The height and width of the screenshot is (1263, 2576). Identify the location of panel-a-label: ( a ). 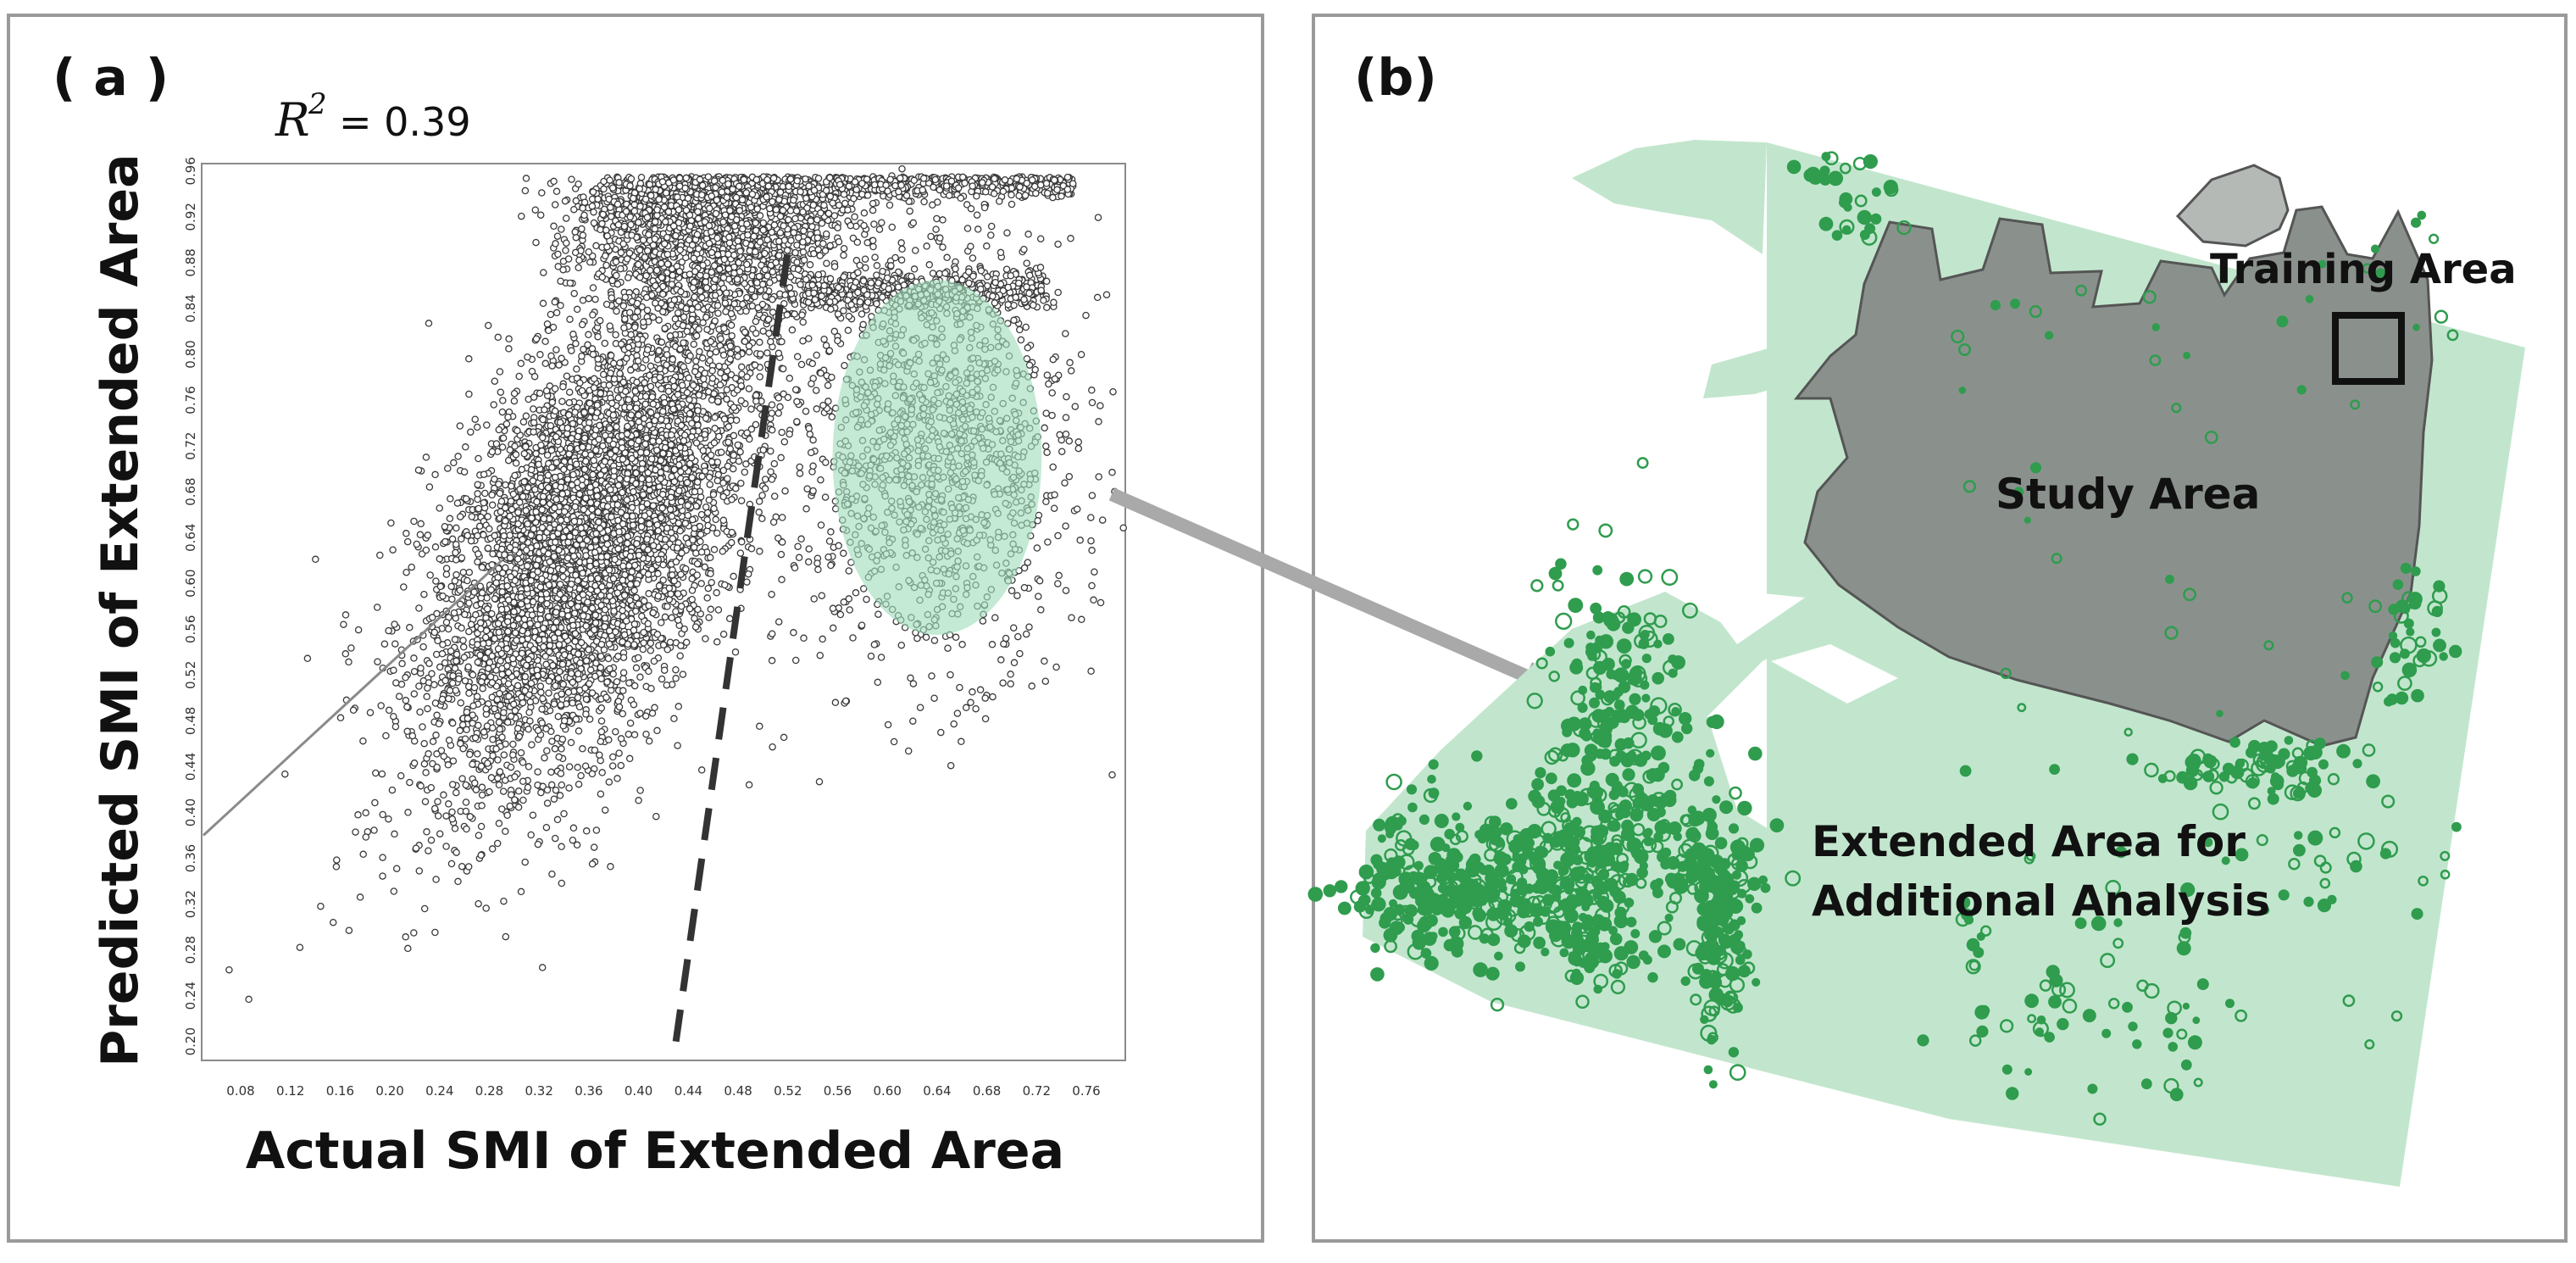
(111, 78).